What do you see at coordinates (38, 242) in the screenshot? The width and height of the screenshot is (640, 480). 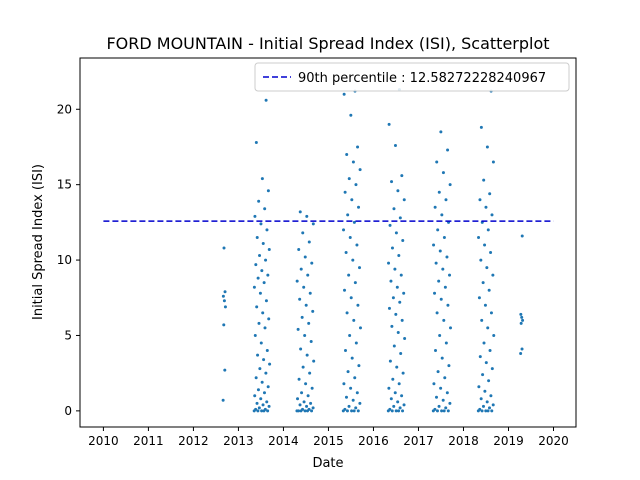 I see `y-axis-label: Initial Spread Index (ISI)` at bounding box center [38, 242].